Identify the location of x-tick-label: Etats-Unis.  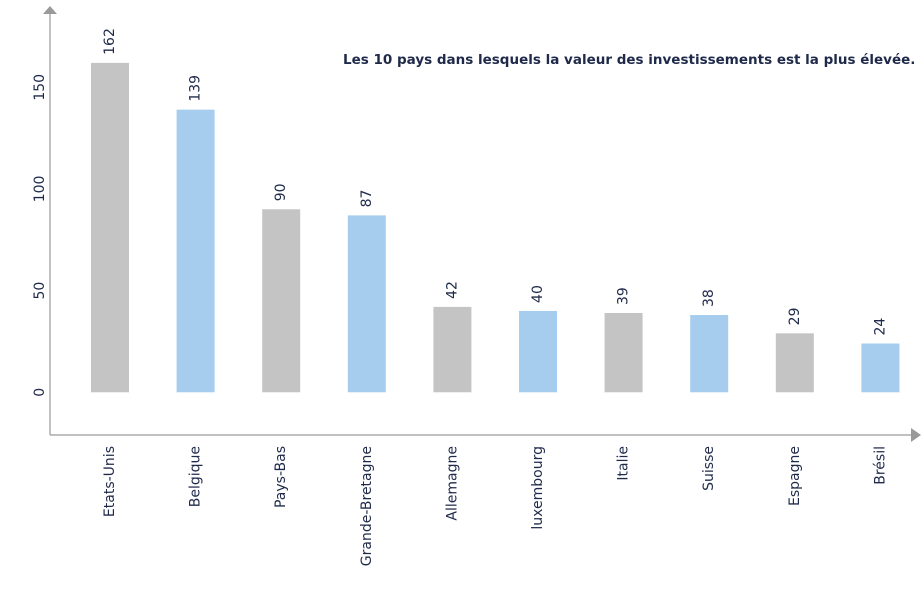
(110, 481).